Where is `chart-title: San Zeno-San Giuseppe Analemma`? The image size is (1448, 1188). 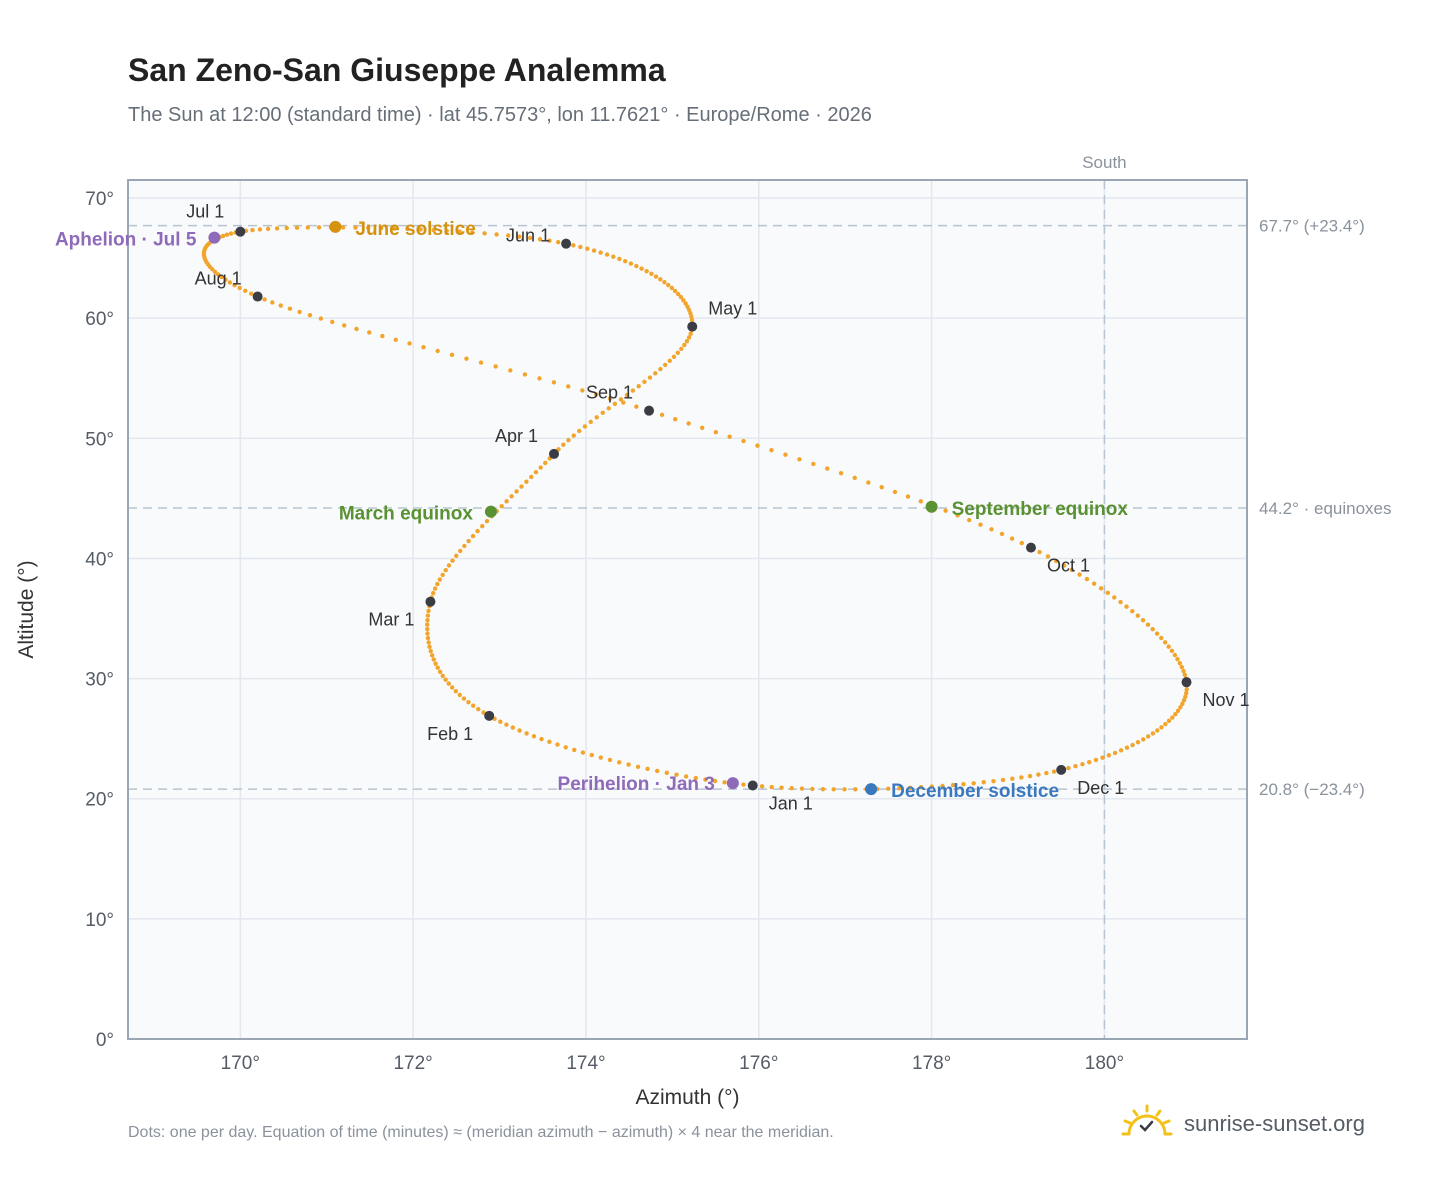
chart-title: San Zeno-San Giuseppe Analemma is located at coordinates (397, 70).